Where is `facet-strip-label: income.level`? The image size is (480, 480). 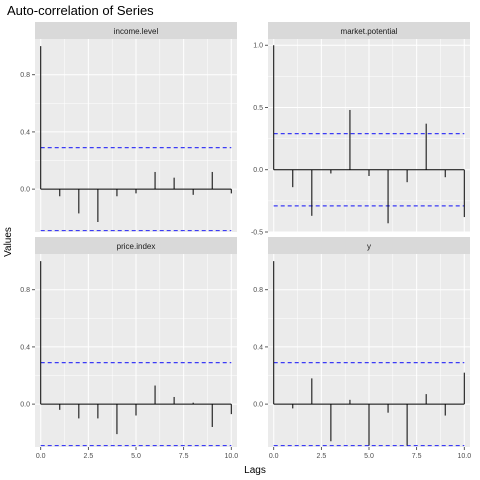
facet-strip-label: income.level is located at coordinates (136, 31).